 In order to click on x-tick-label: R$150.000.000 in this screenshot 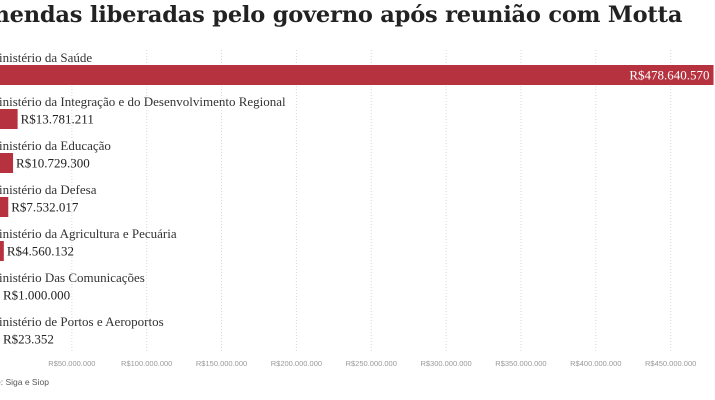, I will do `click(221, 363)`.